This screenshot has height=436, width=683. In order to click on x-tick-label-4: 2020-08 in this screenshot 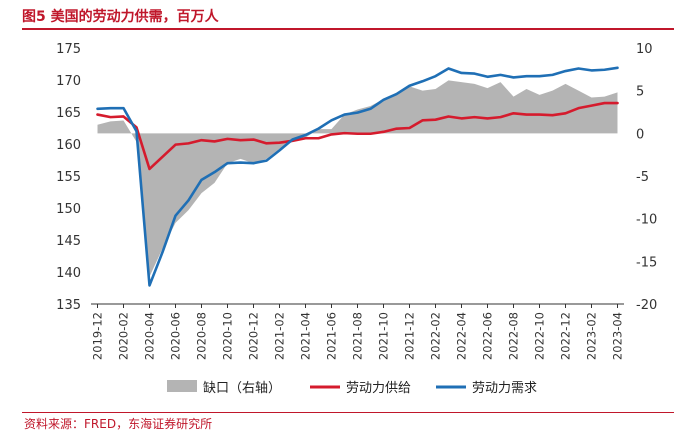, I will do `click(202, 336)`.